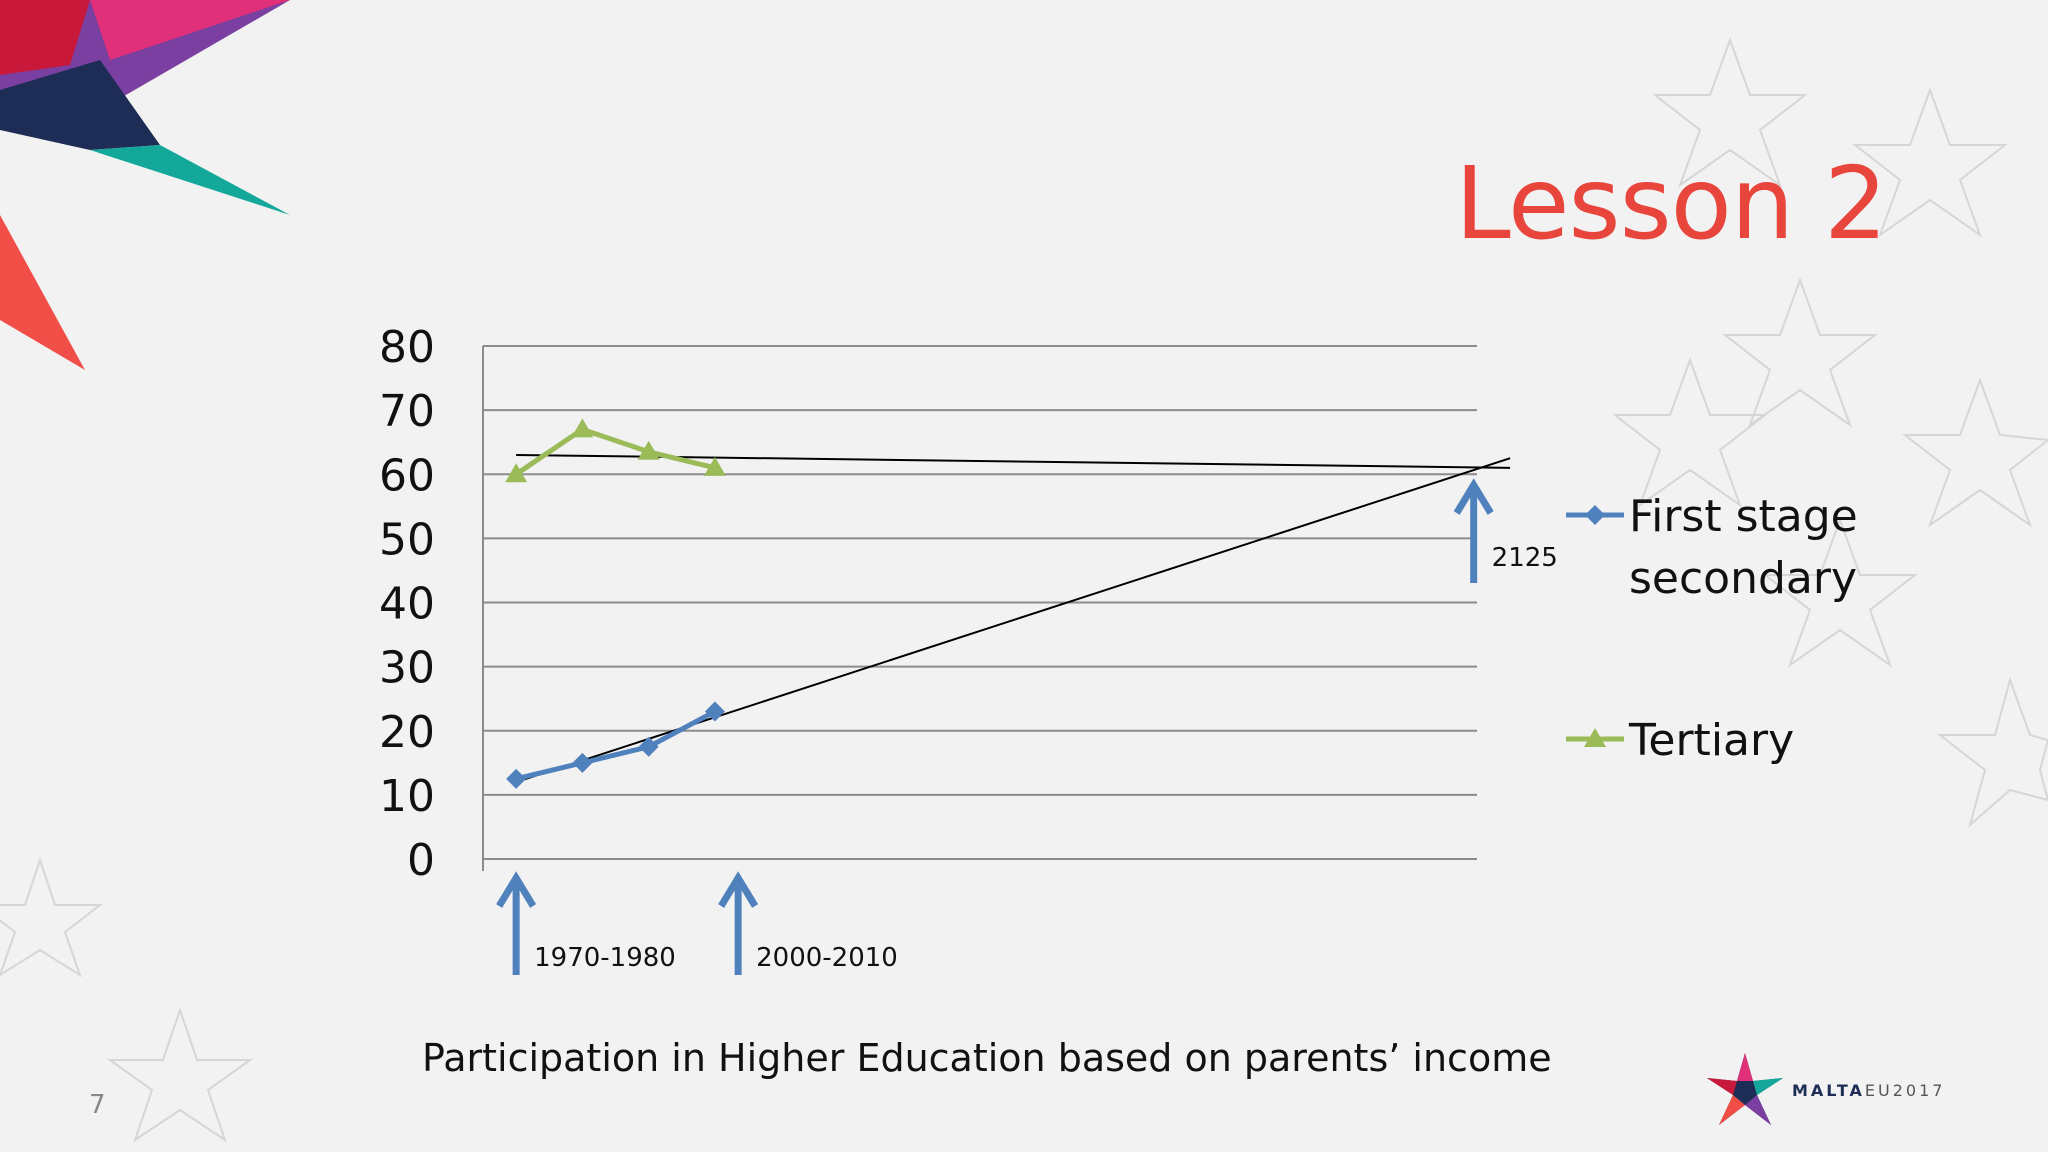 This screenshot has width=2048, height=1152. What do you see at coordinates (1830, 432) in the screenshot?
I see `star-pattern-icon` at bounding box center [1830, 432].